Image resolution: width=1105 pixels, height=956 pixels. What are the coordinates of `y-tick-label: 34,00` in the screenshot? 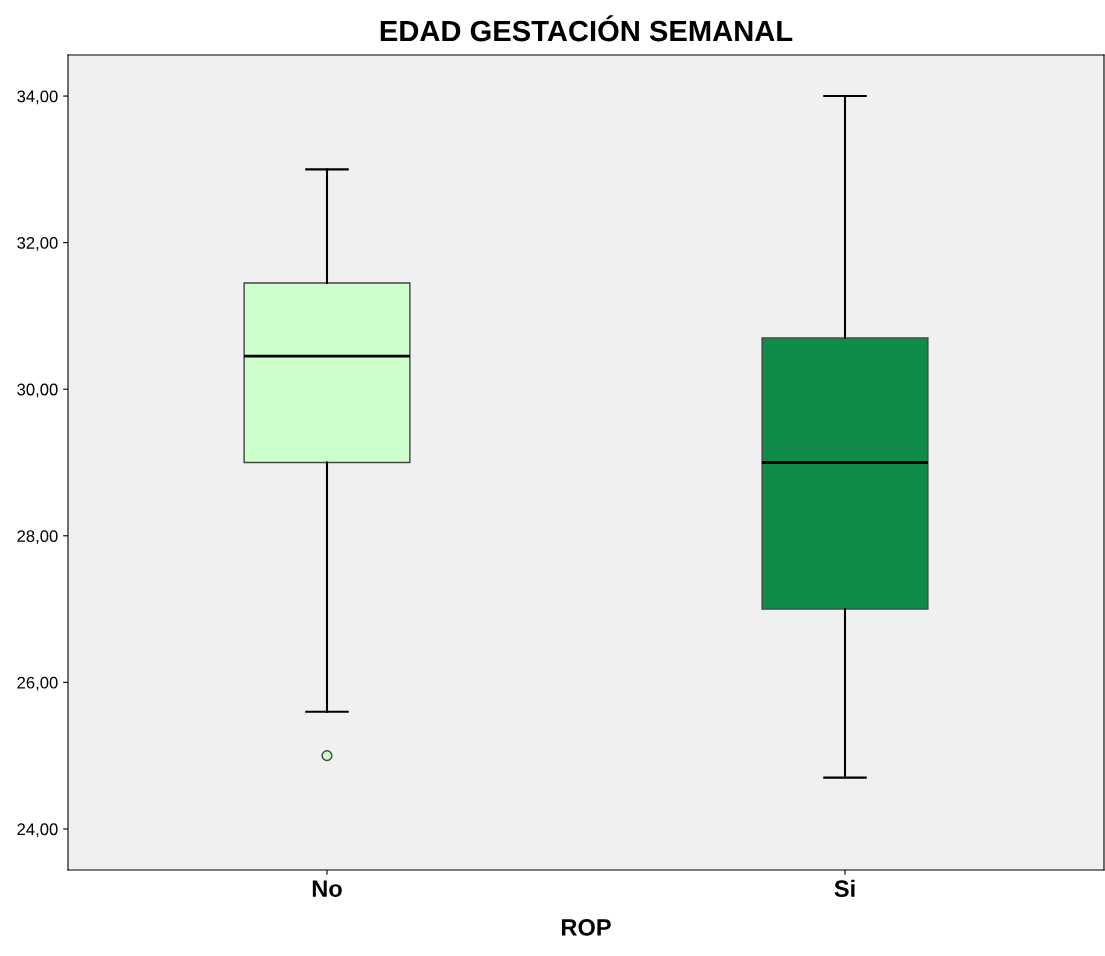 It's located at (37, 97).